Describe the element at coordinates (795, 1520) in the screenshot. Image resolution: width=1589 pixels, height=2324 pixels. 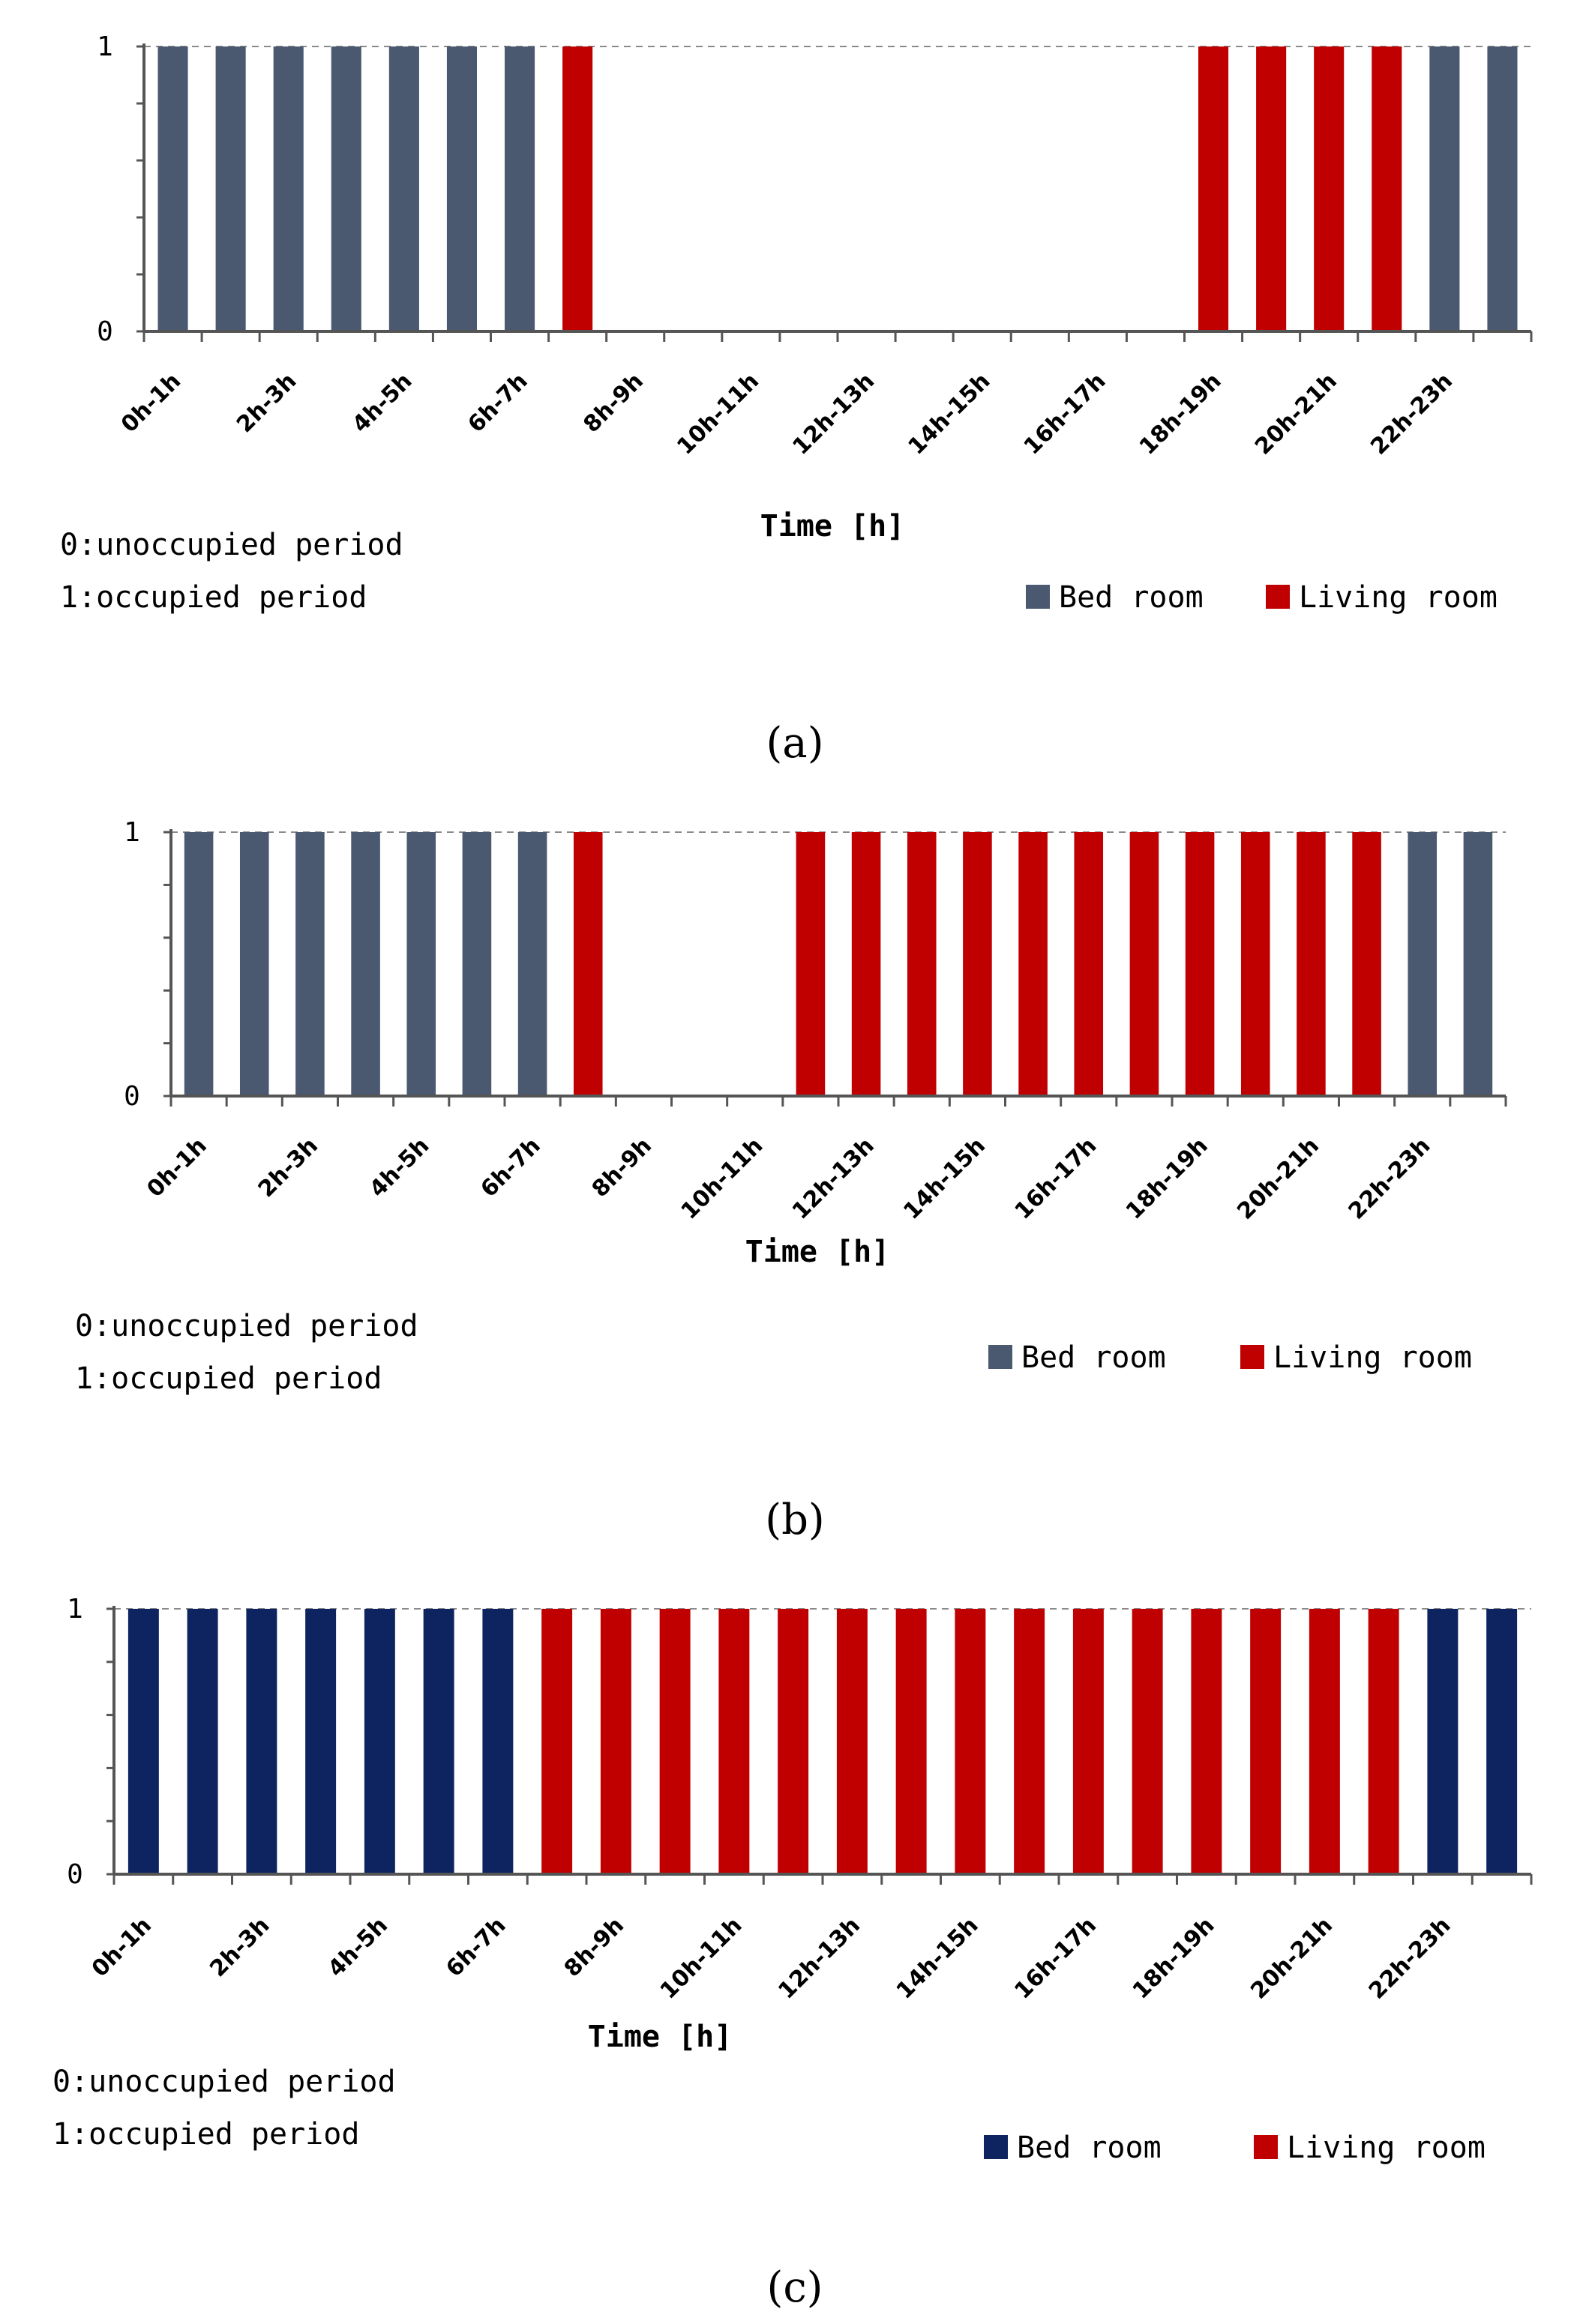
I see `panel-label: (b)` at that location.